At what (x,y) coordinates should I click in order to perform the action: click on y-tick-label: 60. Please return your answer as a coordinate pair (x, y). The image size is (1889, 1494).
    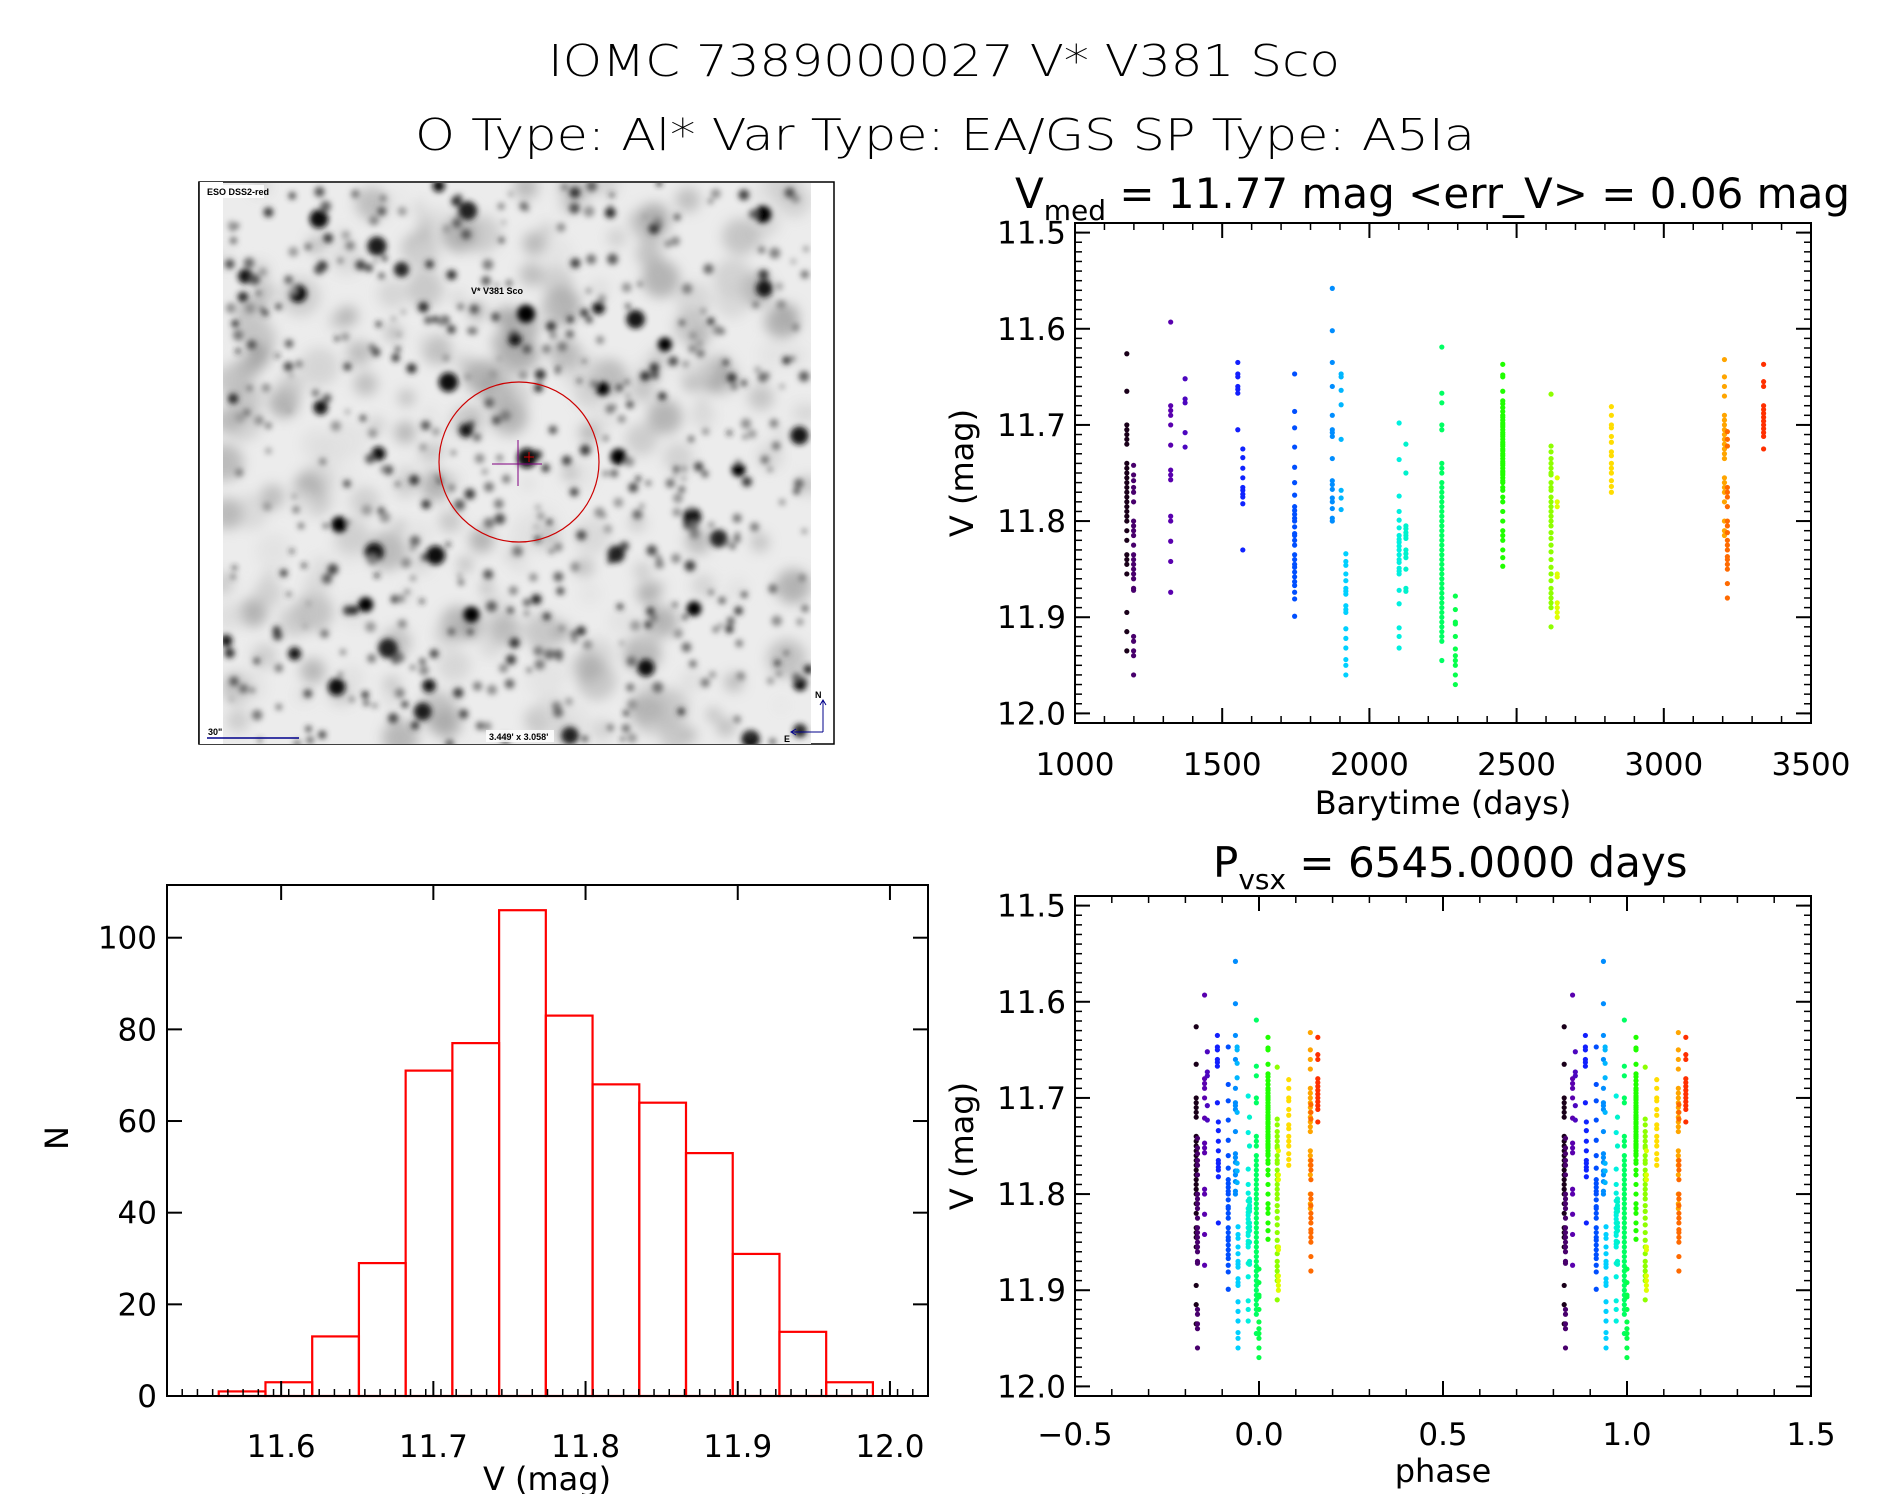
    Looking at the image, I should click on (137, 1122).